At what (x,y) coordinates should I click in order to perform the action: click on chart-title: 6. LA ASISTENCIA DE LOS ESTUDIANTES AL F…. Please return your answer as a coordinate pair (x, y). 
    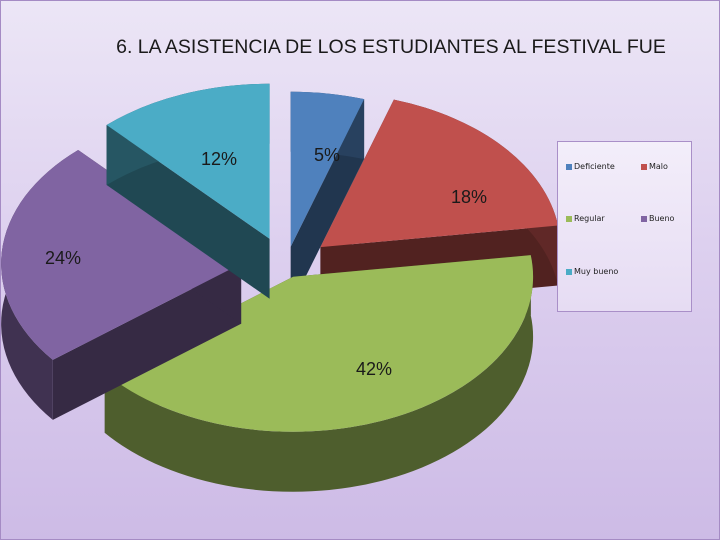
    Looking at the image, I should click on (391, 47).